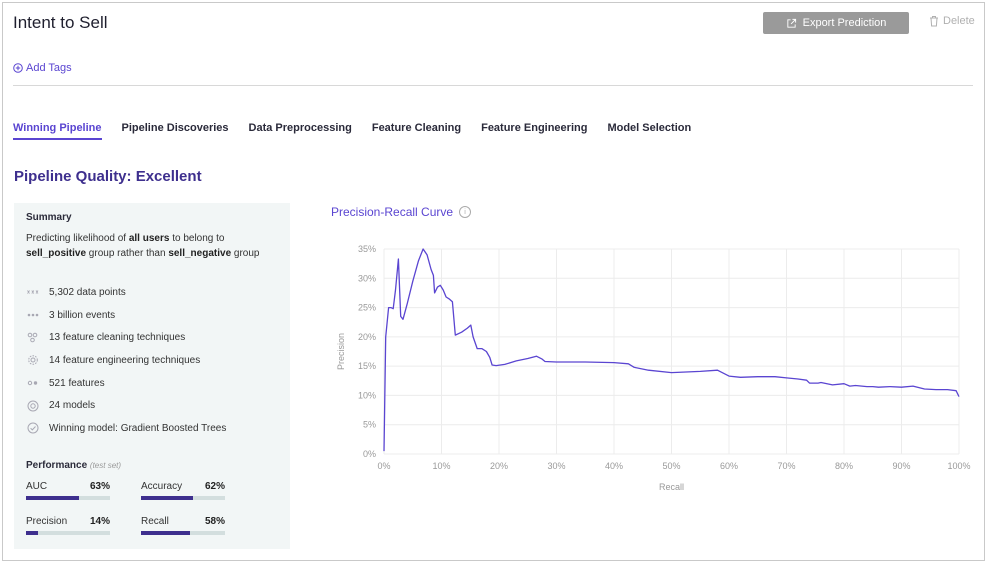 The height and width of the screenshot is (565, 989). Describe the element at coordinates (49, 68) in the screenshot. I see `add-tags-label: Add Tags` at that location.